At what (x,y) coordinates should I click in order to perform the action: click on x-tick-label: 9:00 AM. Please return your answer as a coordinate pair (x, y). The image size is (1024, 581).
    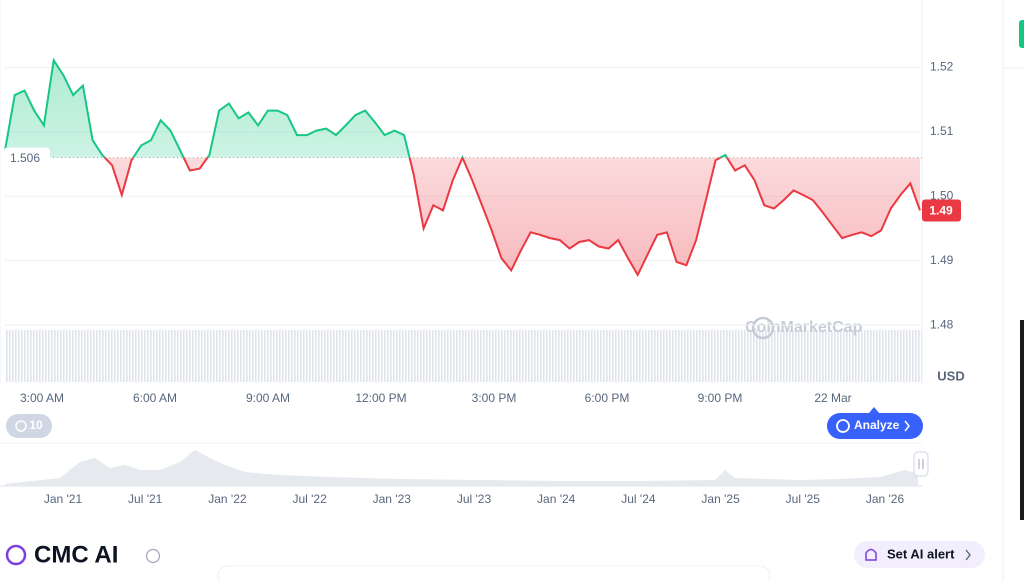
    Looking at the image, I should click on (268, 398).